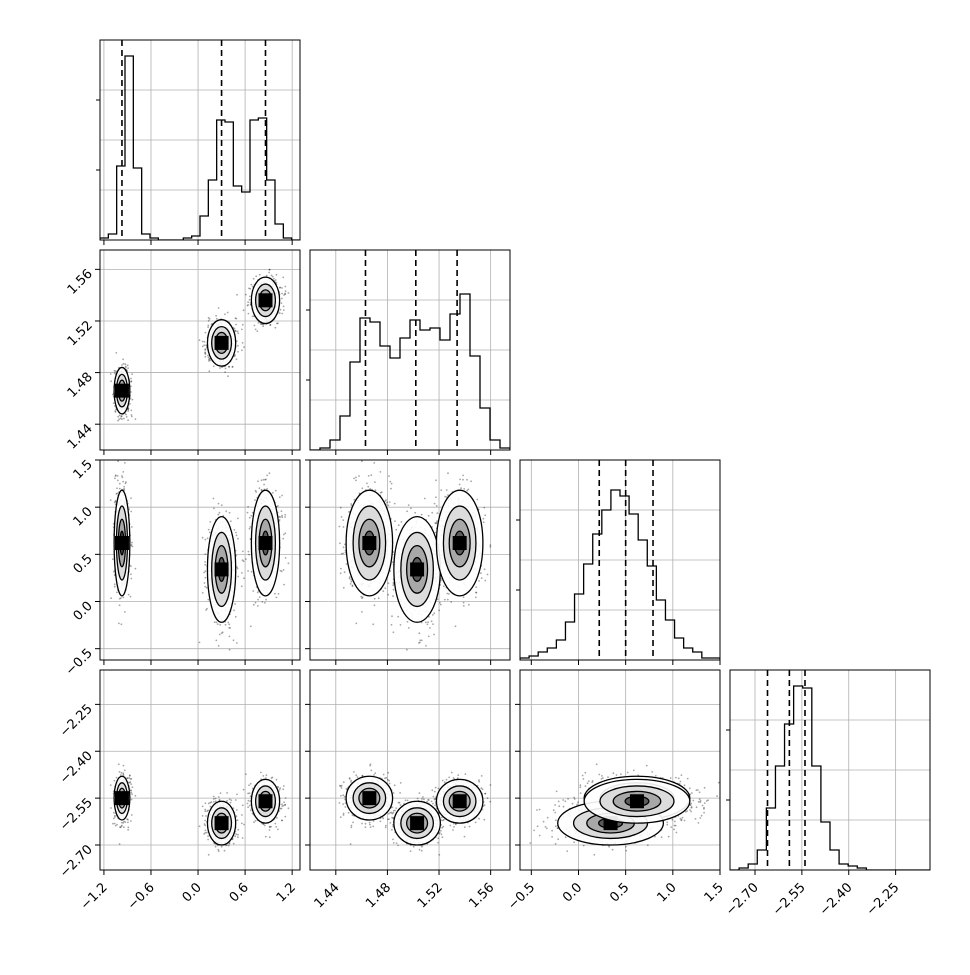  I want to click on histogram-step, so click(620, 575).